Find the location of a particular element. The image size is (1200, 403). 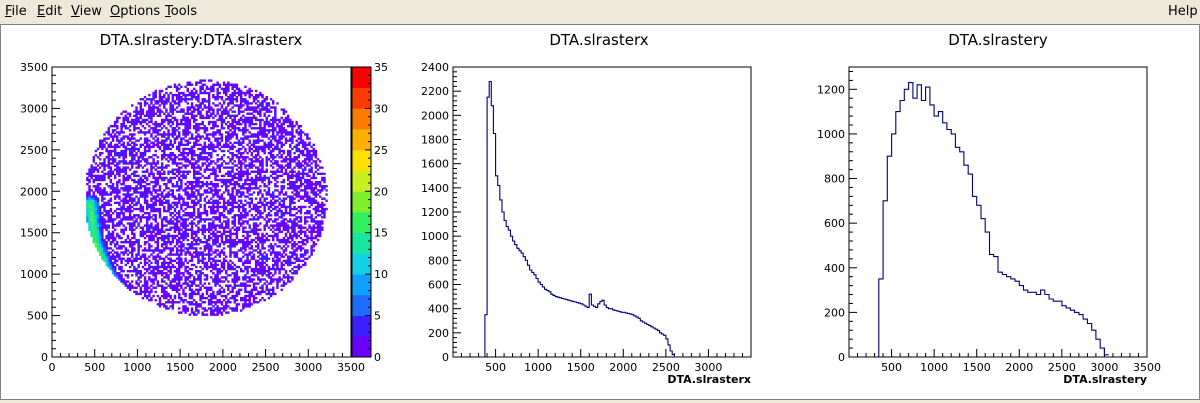

menu-help: Help is located at coordinates (1183, 11).